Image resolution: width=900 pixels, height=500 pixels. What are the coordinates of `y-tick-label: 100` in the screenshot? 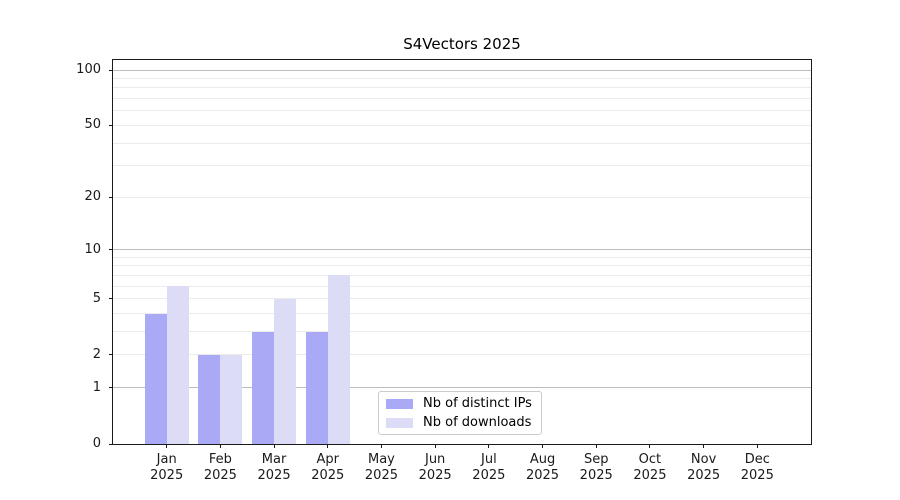 It's located at (88, 69).